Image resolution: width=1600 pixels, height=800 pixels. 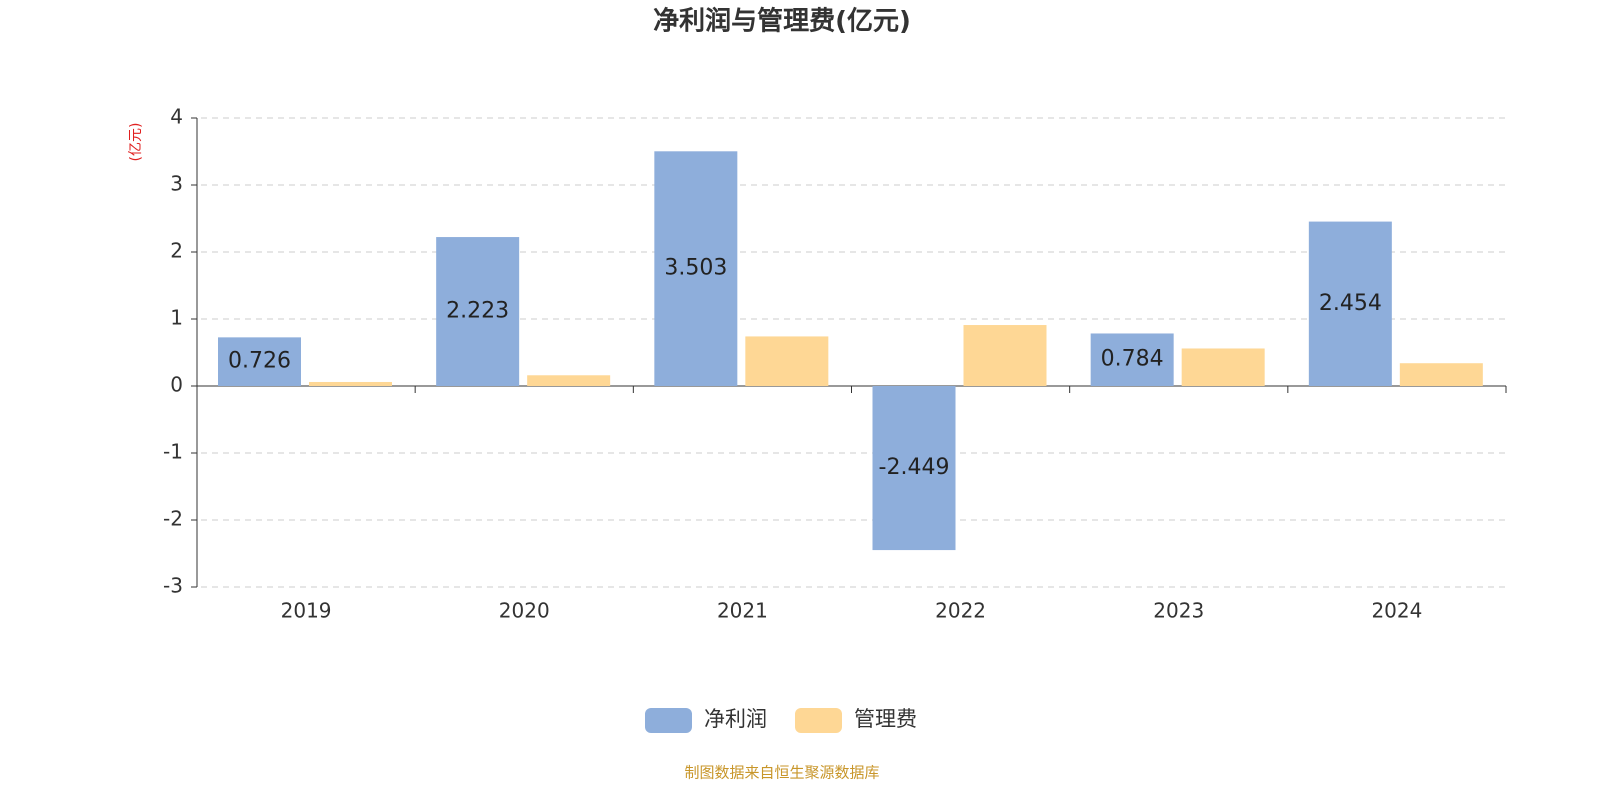 What do you see at coordinates (1396, 611) in the screenshot?
I see `x-tick-label: 2024` at bounding box center [1396, 611].